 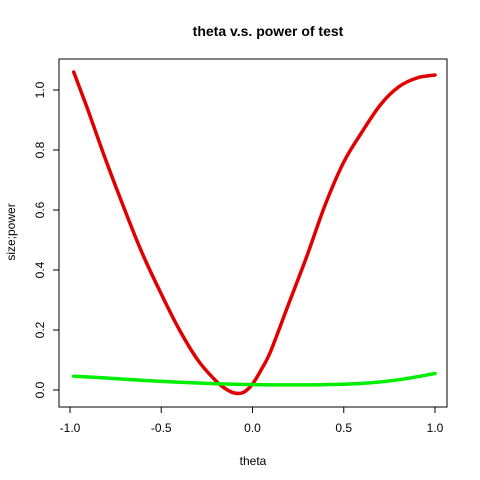 I want to click on x-tick-label: 0.0, so click(x=252, y=428).